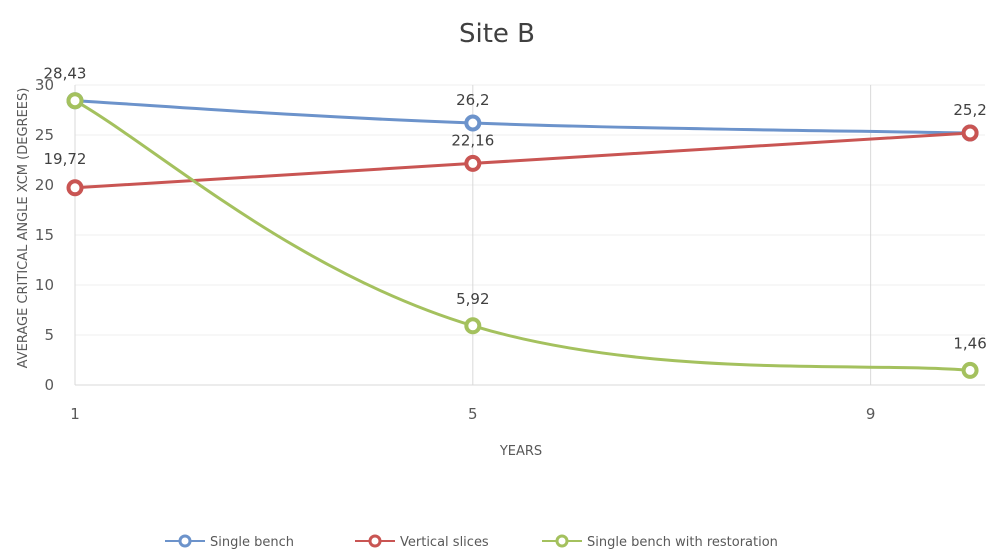 Image resolution: width=1004 pixels, height=553 pixels. What do you see at coordinates (65, 159) in the screenshot?
I see `data-label: 19,72` at bounding box center [65, 159].